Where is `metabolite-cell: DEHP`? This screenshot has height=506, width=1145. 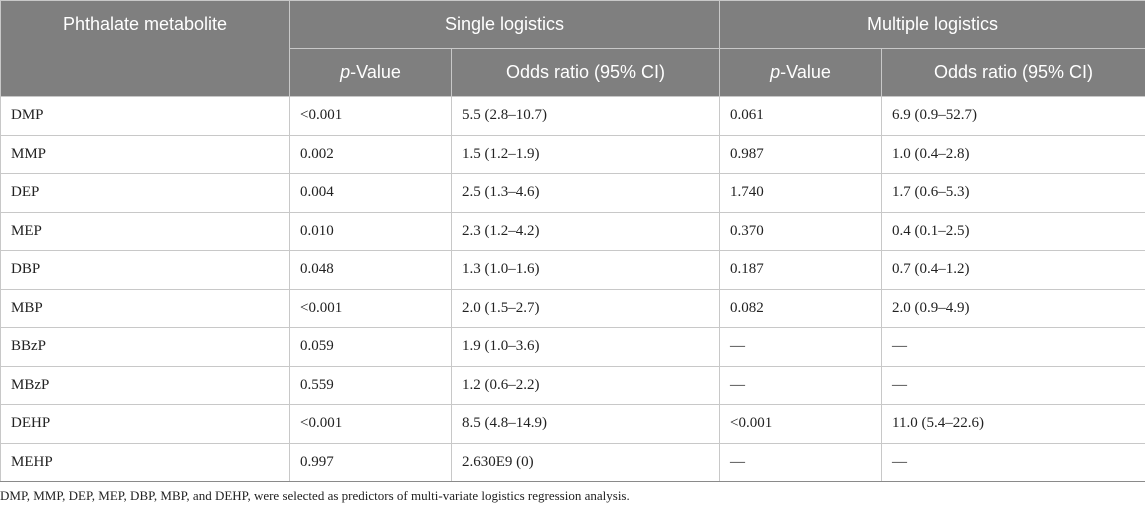
metabolite-cell: DEHP is located at coordinates (145, 424).